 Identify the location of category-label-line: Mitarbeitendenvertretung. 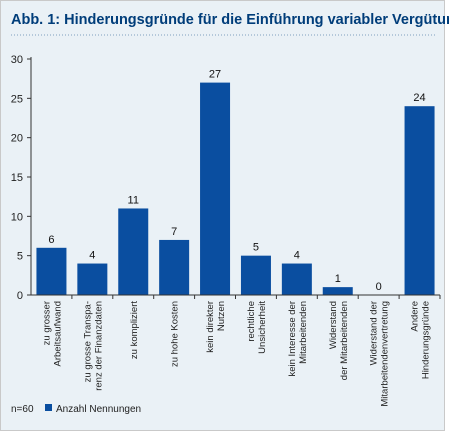
(385, 354).